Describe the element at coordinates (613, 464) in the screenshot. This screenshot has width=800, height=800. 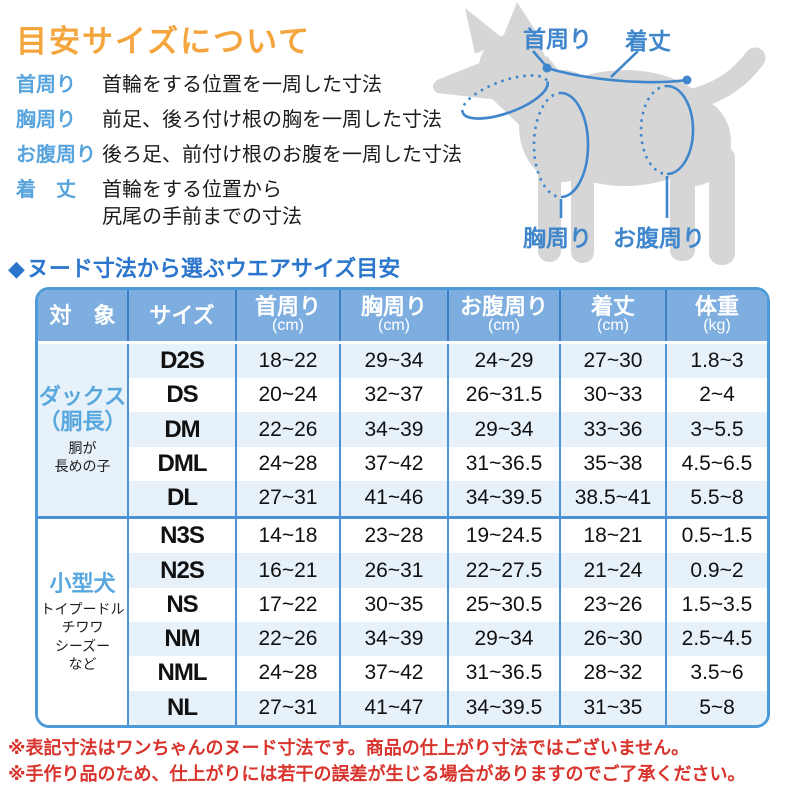
I see `cell-length: 35~38` at that location.